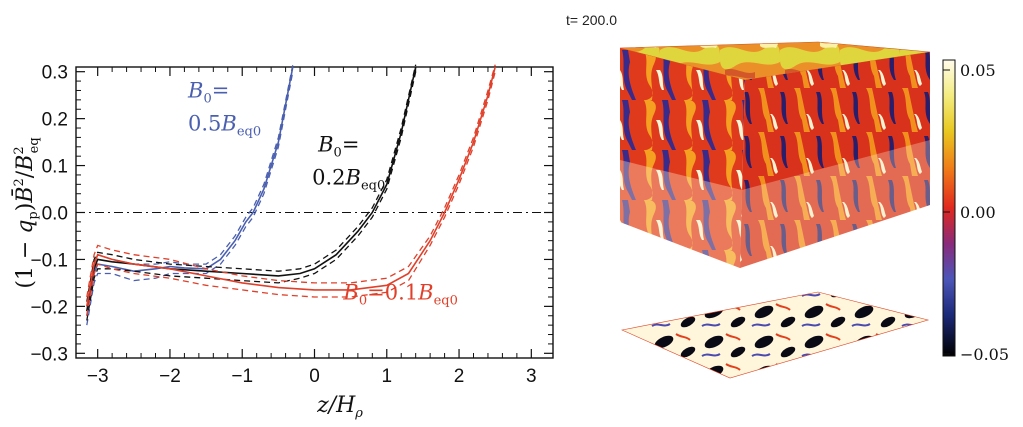 The width and height of the screenshot is (1023, 427). What do you see at coordinates (531, 376) in the screenshot?
I see `x-tick-label: 3` at bounding box center [531, 376].